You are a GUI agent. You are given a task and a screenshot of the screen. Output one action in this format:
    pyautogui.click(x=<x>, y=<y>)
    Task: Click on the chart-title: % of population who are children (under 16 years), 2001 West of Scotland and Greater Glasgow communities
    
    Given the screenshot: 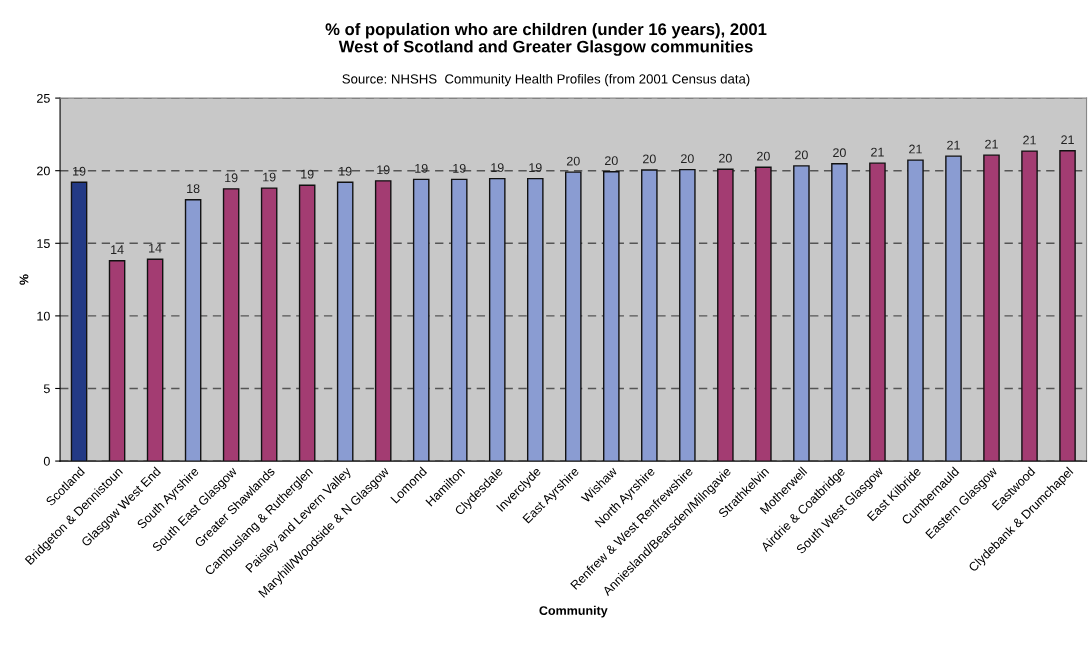 What is the action you would take?
    pyautogui.click(x=546, y=39)
    